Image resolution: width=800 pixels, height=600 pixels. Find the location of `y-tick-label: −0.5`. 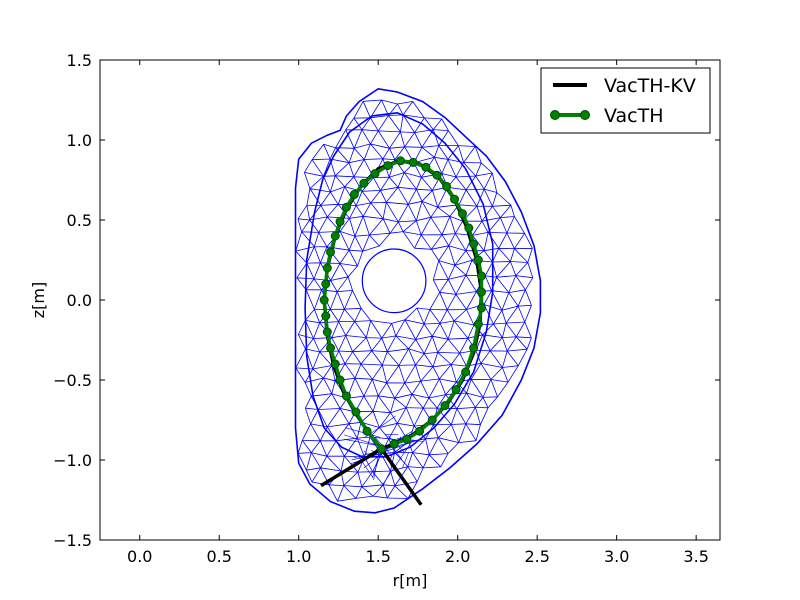

y-tick-label: −0.5 is located at coordinates (72, 380).